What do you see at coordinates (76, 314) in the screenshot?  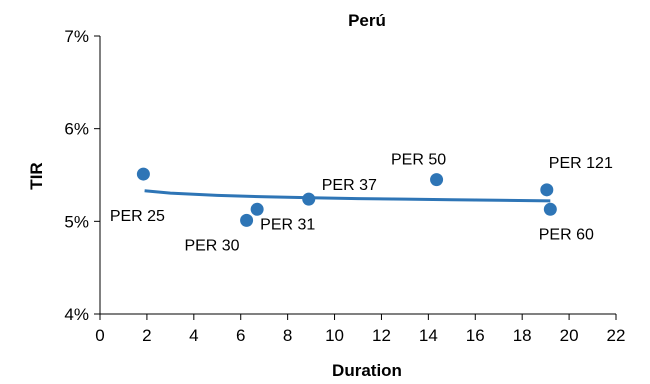 I see `y-tick-label: 4%` at bounding box center [76, 314].